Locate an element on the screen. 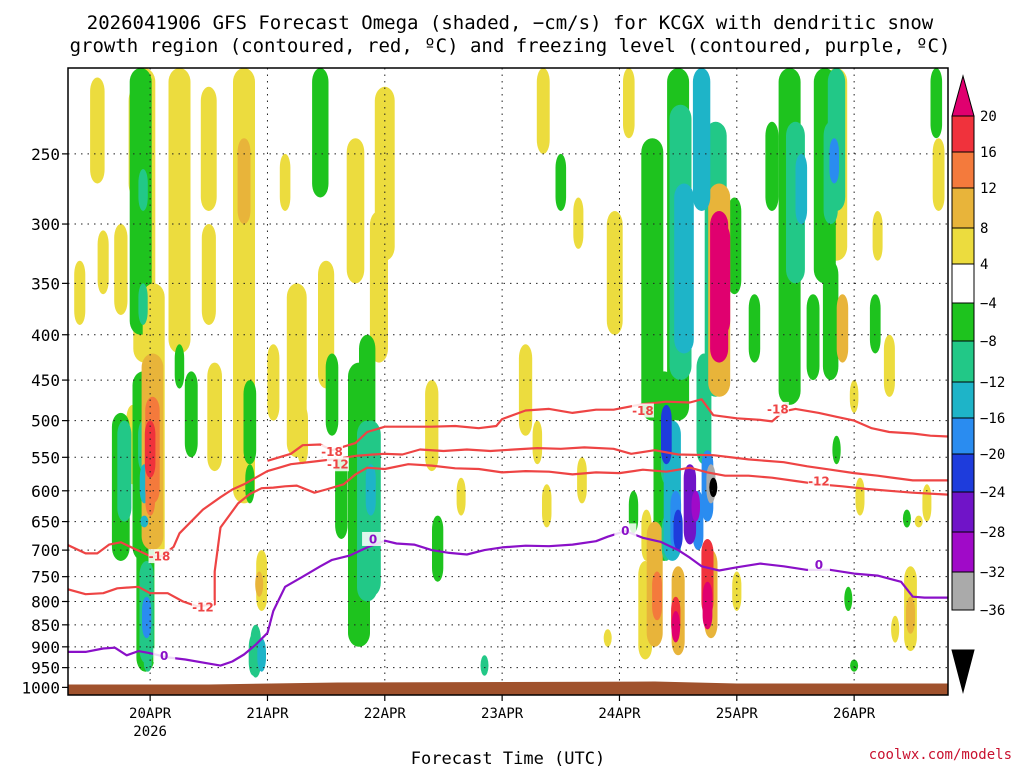 This screenshot has width=1024, height=768. site-credit: coolwx.com/models is located at coordinates (940, 755).